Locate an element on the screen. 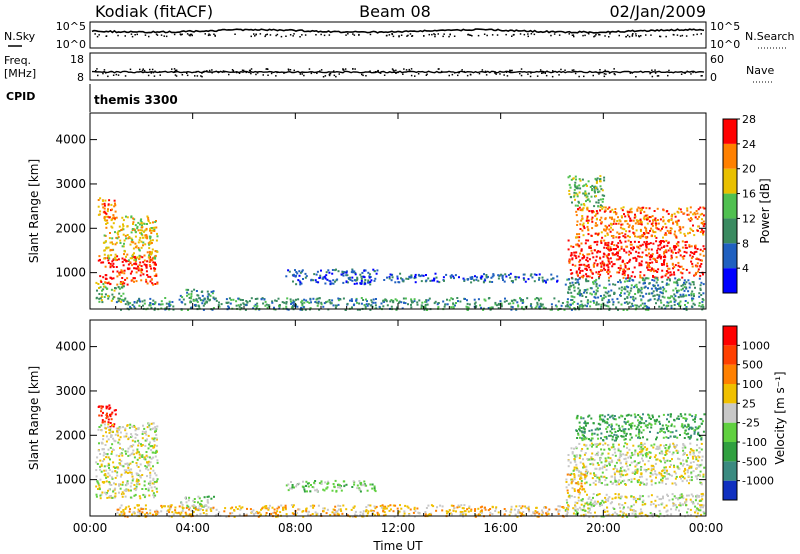 The image size is (800, 554). colorbar-segment is located at coordinates (730, 156).